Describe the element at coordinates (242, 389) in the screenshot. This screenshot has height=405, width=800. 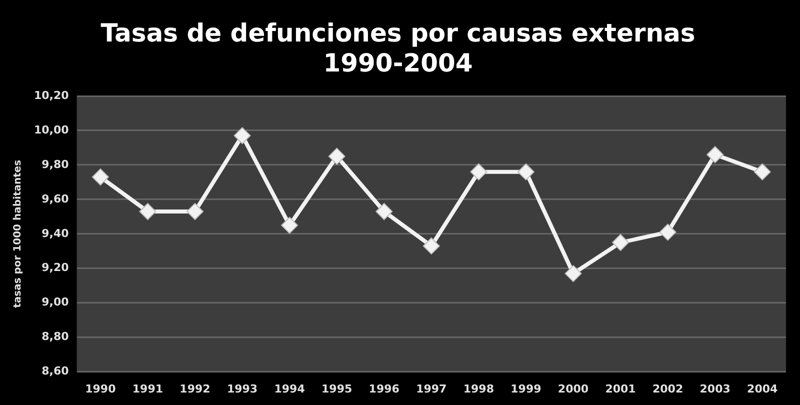
I see `x-tick-label: 1993` at that location.